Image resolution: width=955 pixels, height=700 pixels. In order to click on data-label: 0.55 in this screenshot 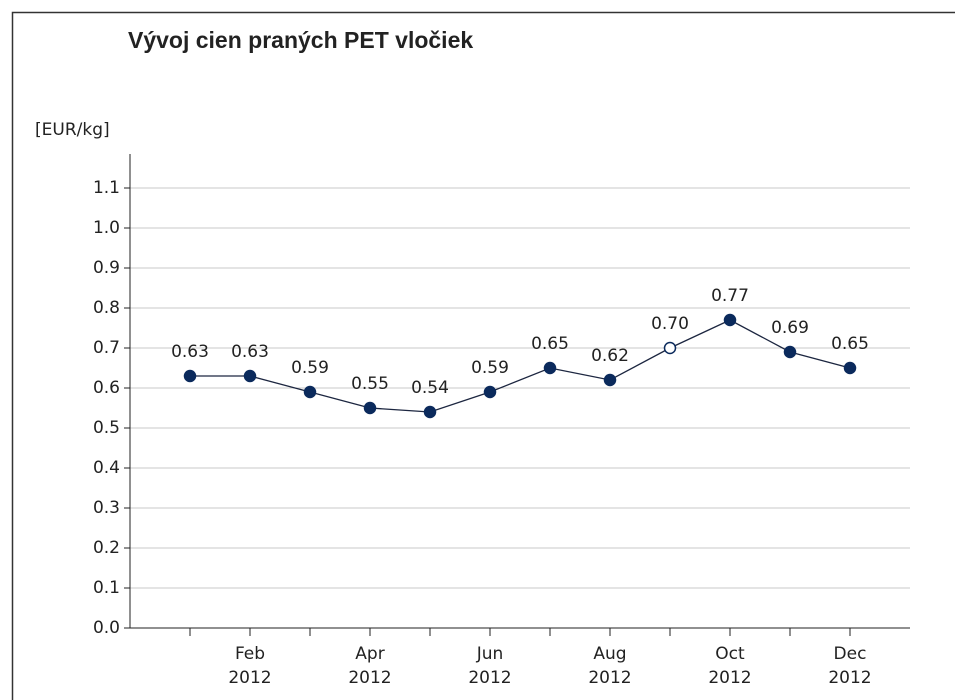, I will do `click(370, 384)`.